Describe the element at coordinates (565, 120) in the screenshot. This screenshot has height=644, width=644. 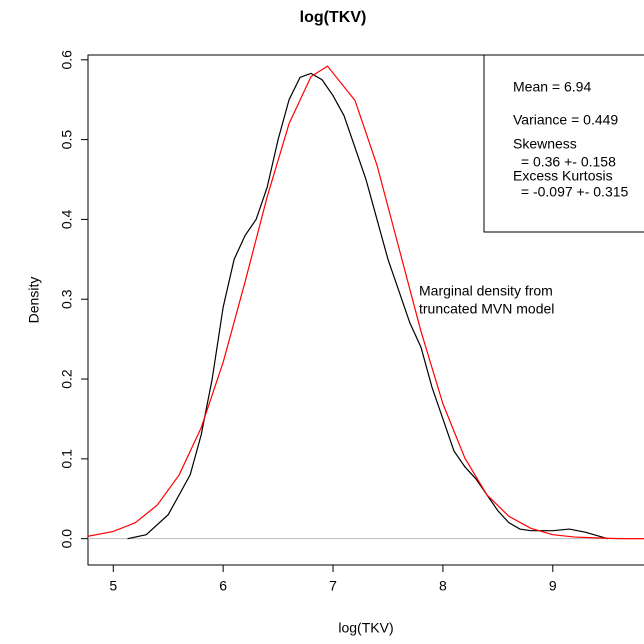
I see `stats-text: Variance = 0.449` at that location.